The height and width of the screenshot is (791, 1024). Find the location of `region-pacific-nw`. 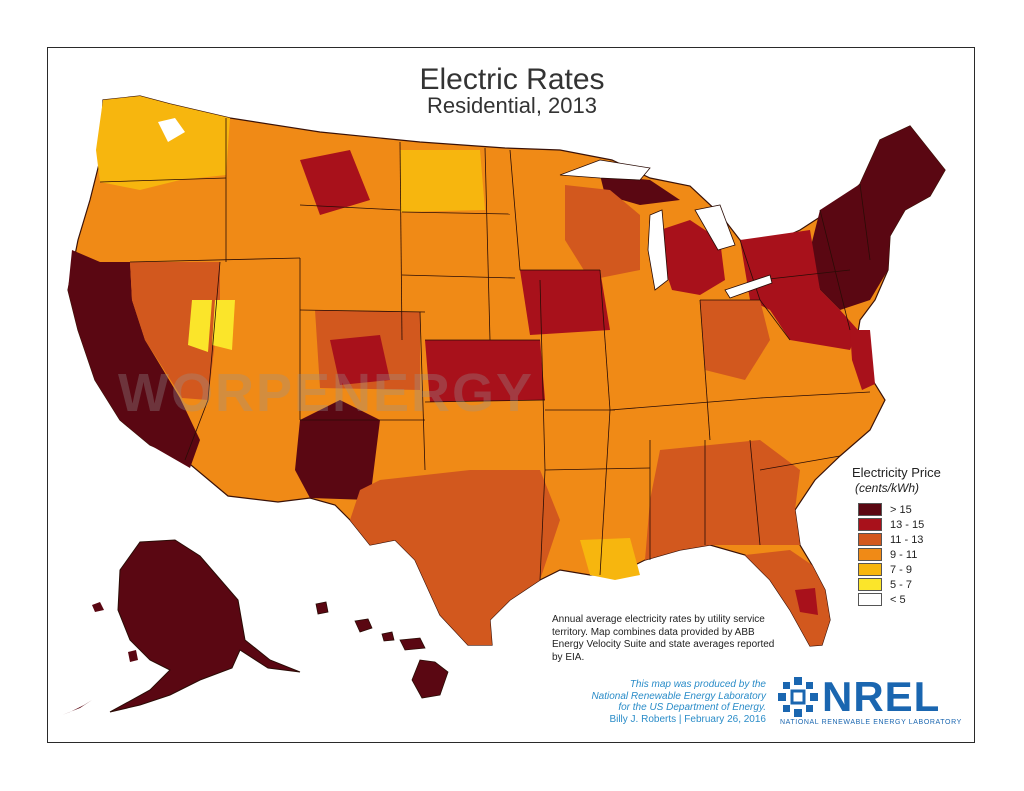

region-pacific-nw is located at coordinates (163, 143).